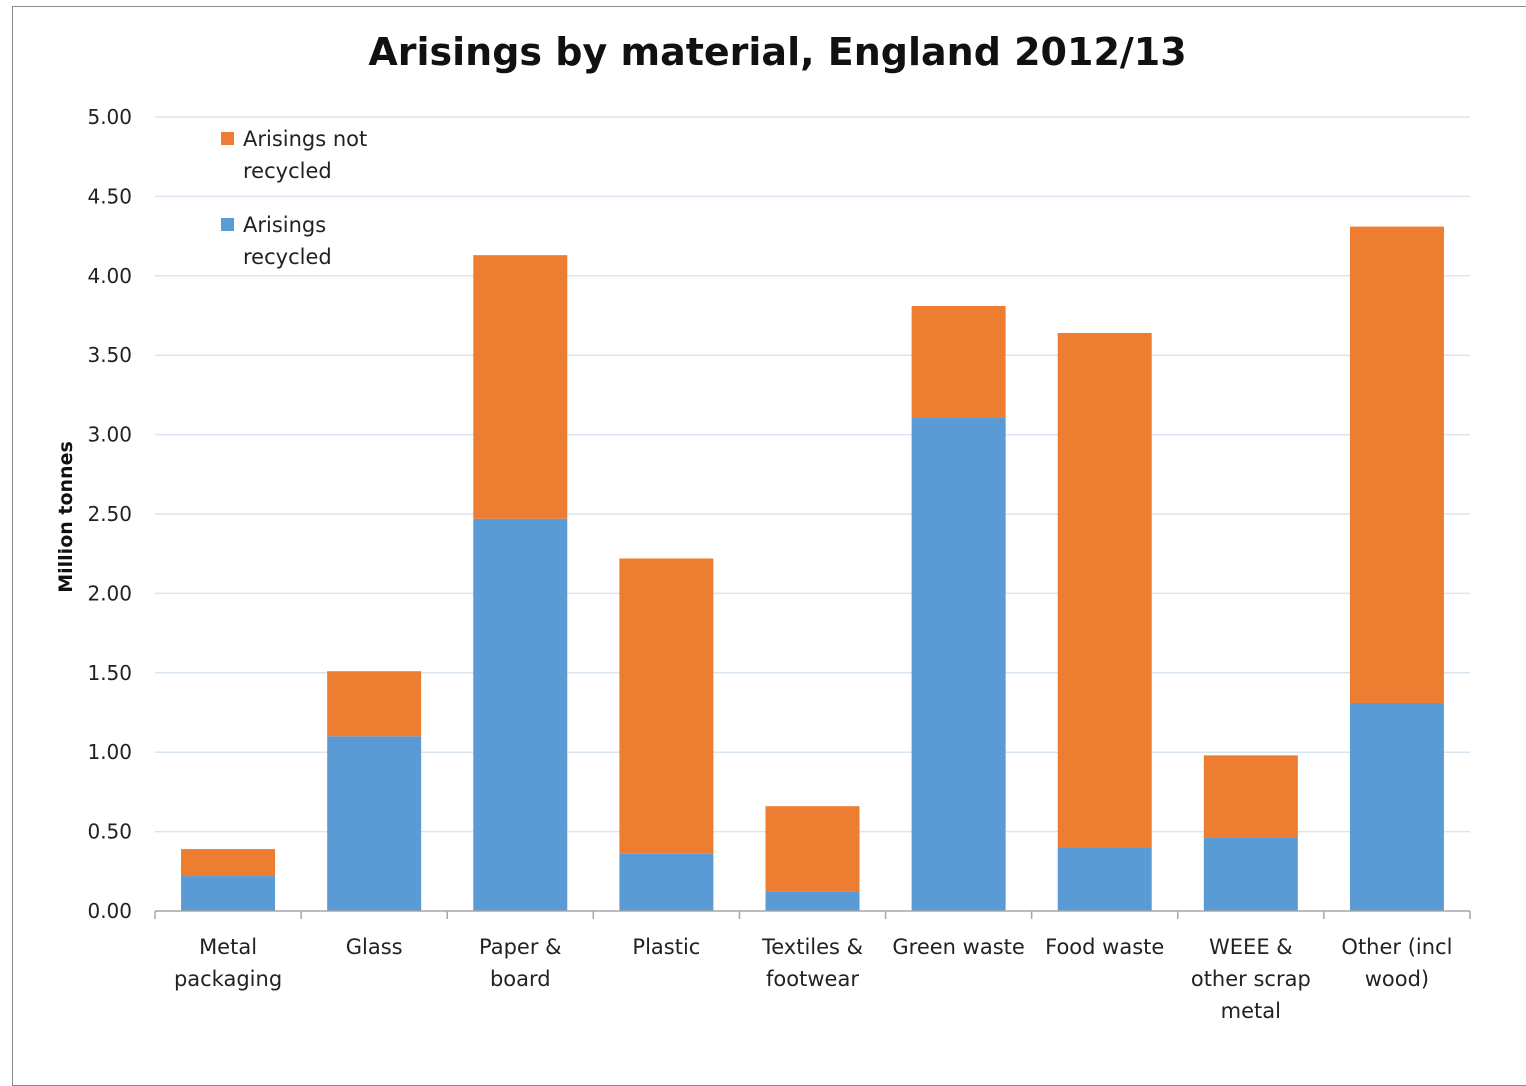  What do you see at coordinates (1104, 947) in the screenshot?
I see `x-tick-label: Food waste` at bounding box center [1104, 947].